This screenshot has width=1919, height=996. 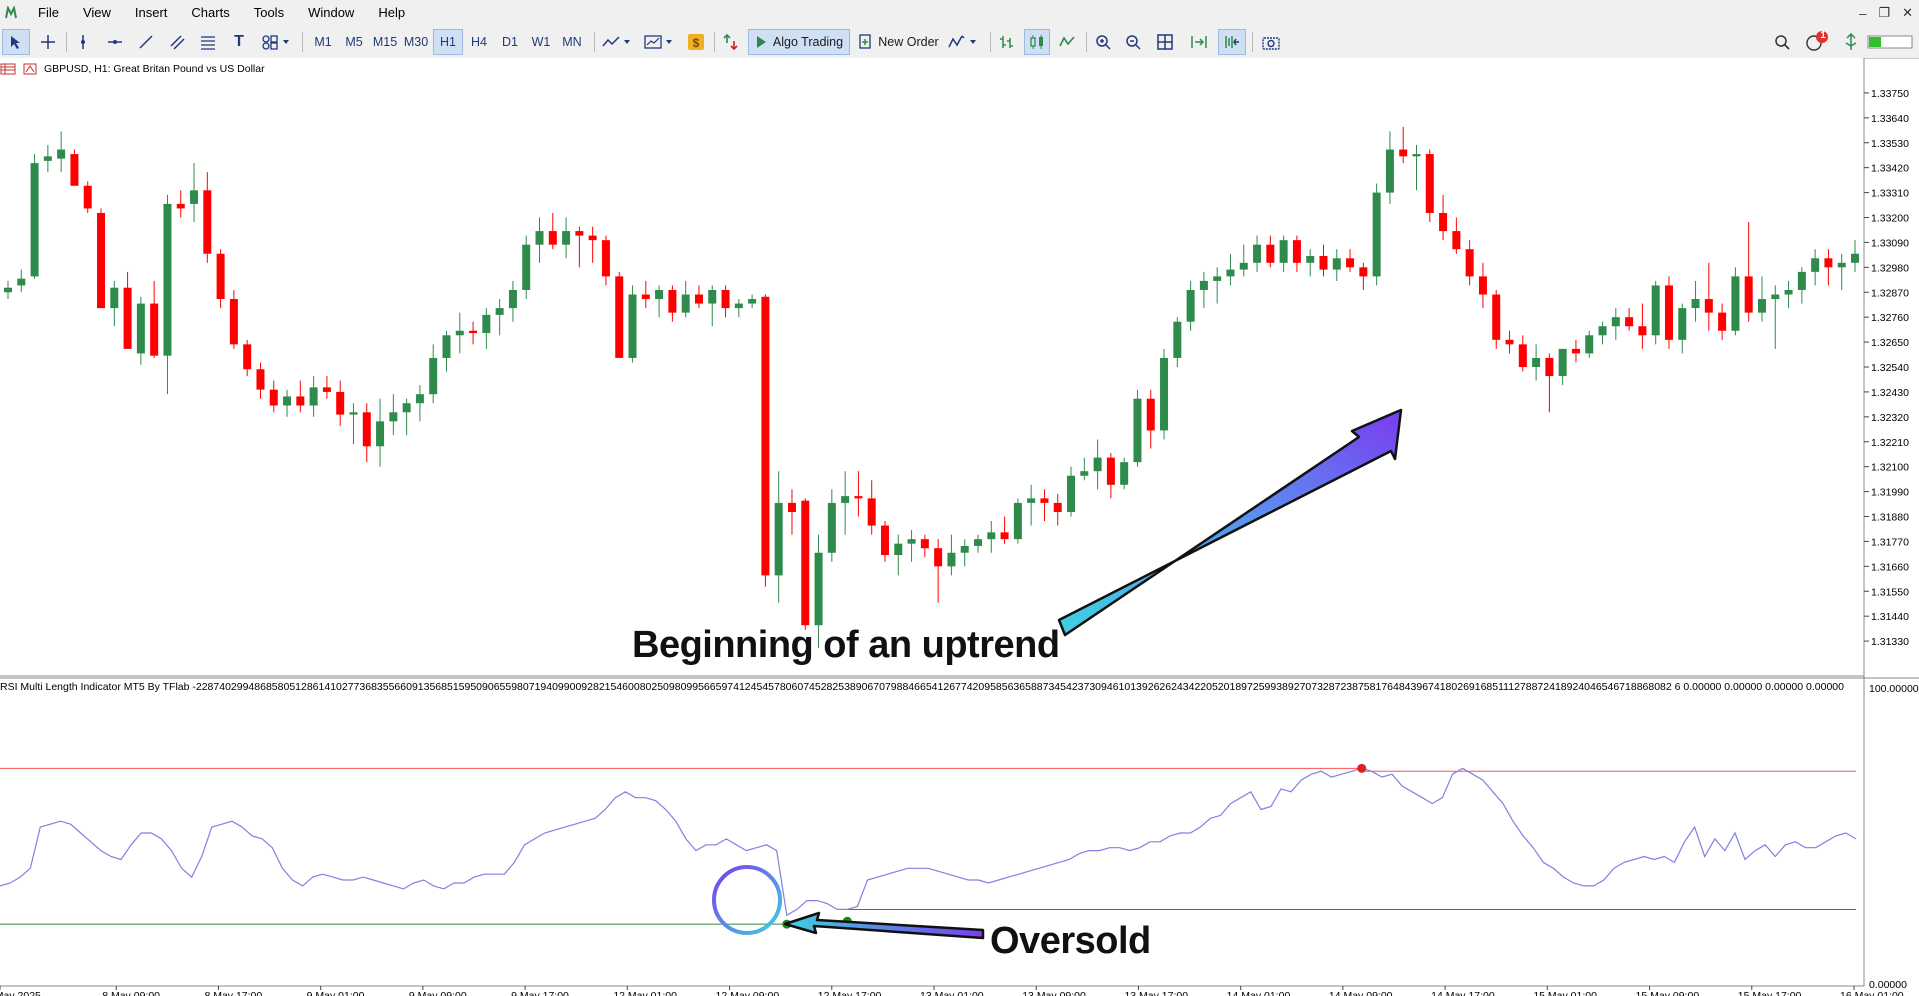 What do you see at coordinates (11, 12) in the screenshot?
I see `metatrader-logo-icon` at bounding box center [11, 12].